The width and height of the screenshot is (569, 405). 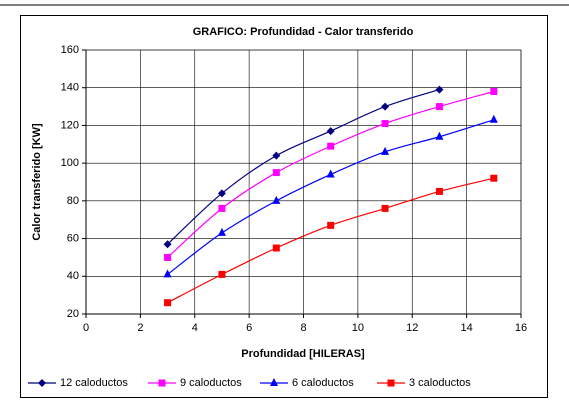 I want to click on y-axis-label: Calor transferido [KW], so click(x=37, y=182).